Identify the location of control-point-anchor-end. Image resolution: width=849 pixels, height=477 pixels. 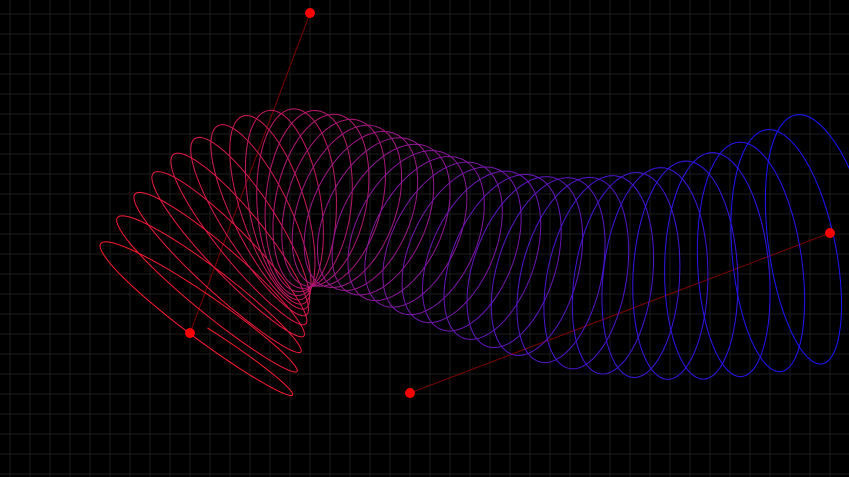
(830, 233).